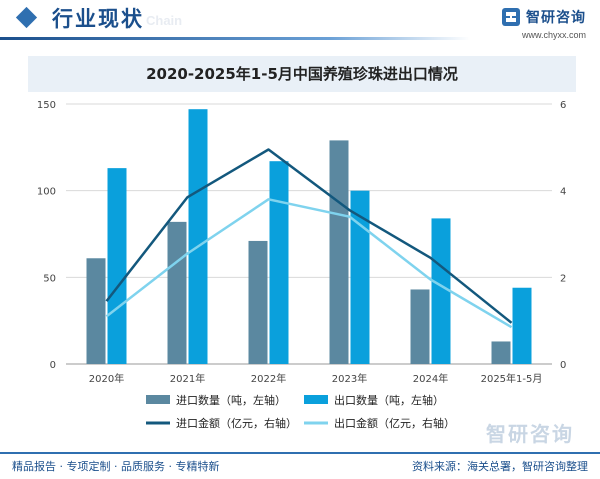  I want to click on left-axis-tick-label: 100, so click(46, 192).